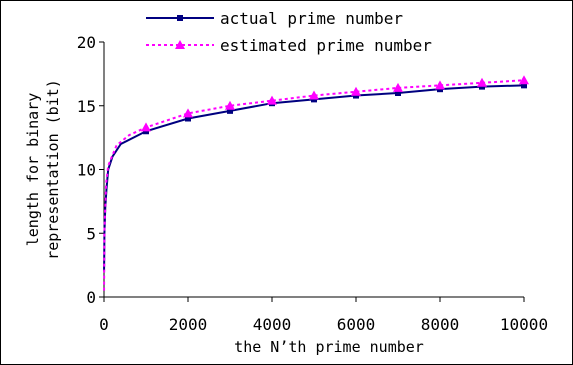 This screenshot has height=365, width=573. Describe the element at coordinates (188, 324) in the screenshot. I see `x-tick-label: 2000` at that location.